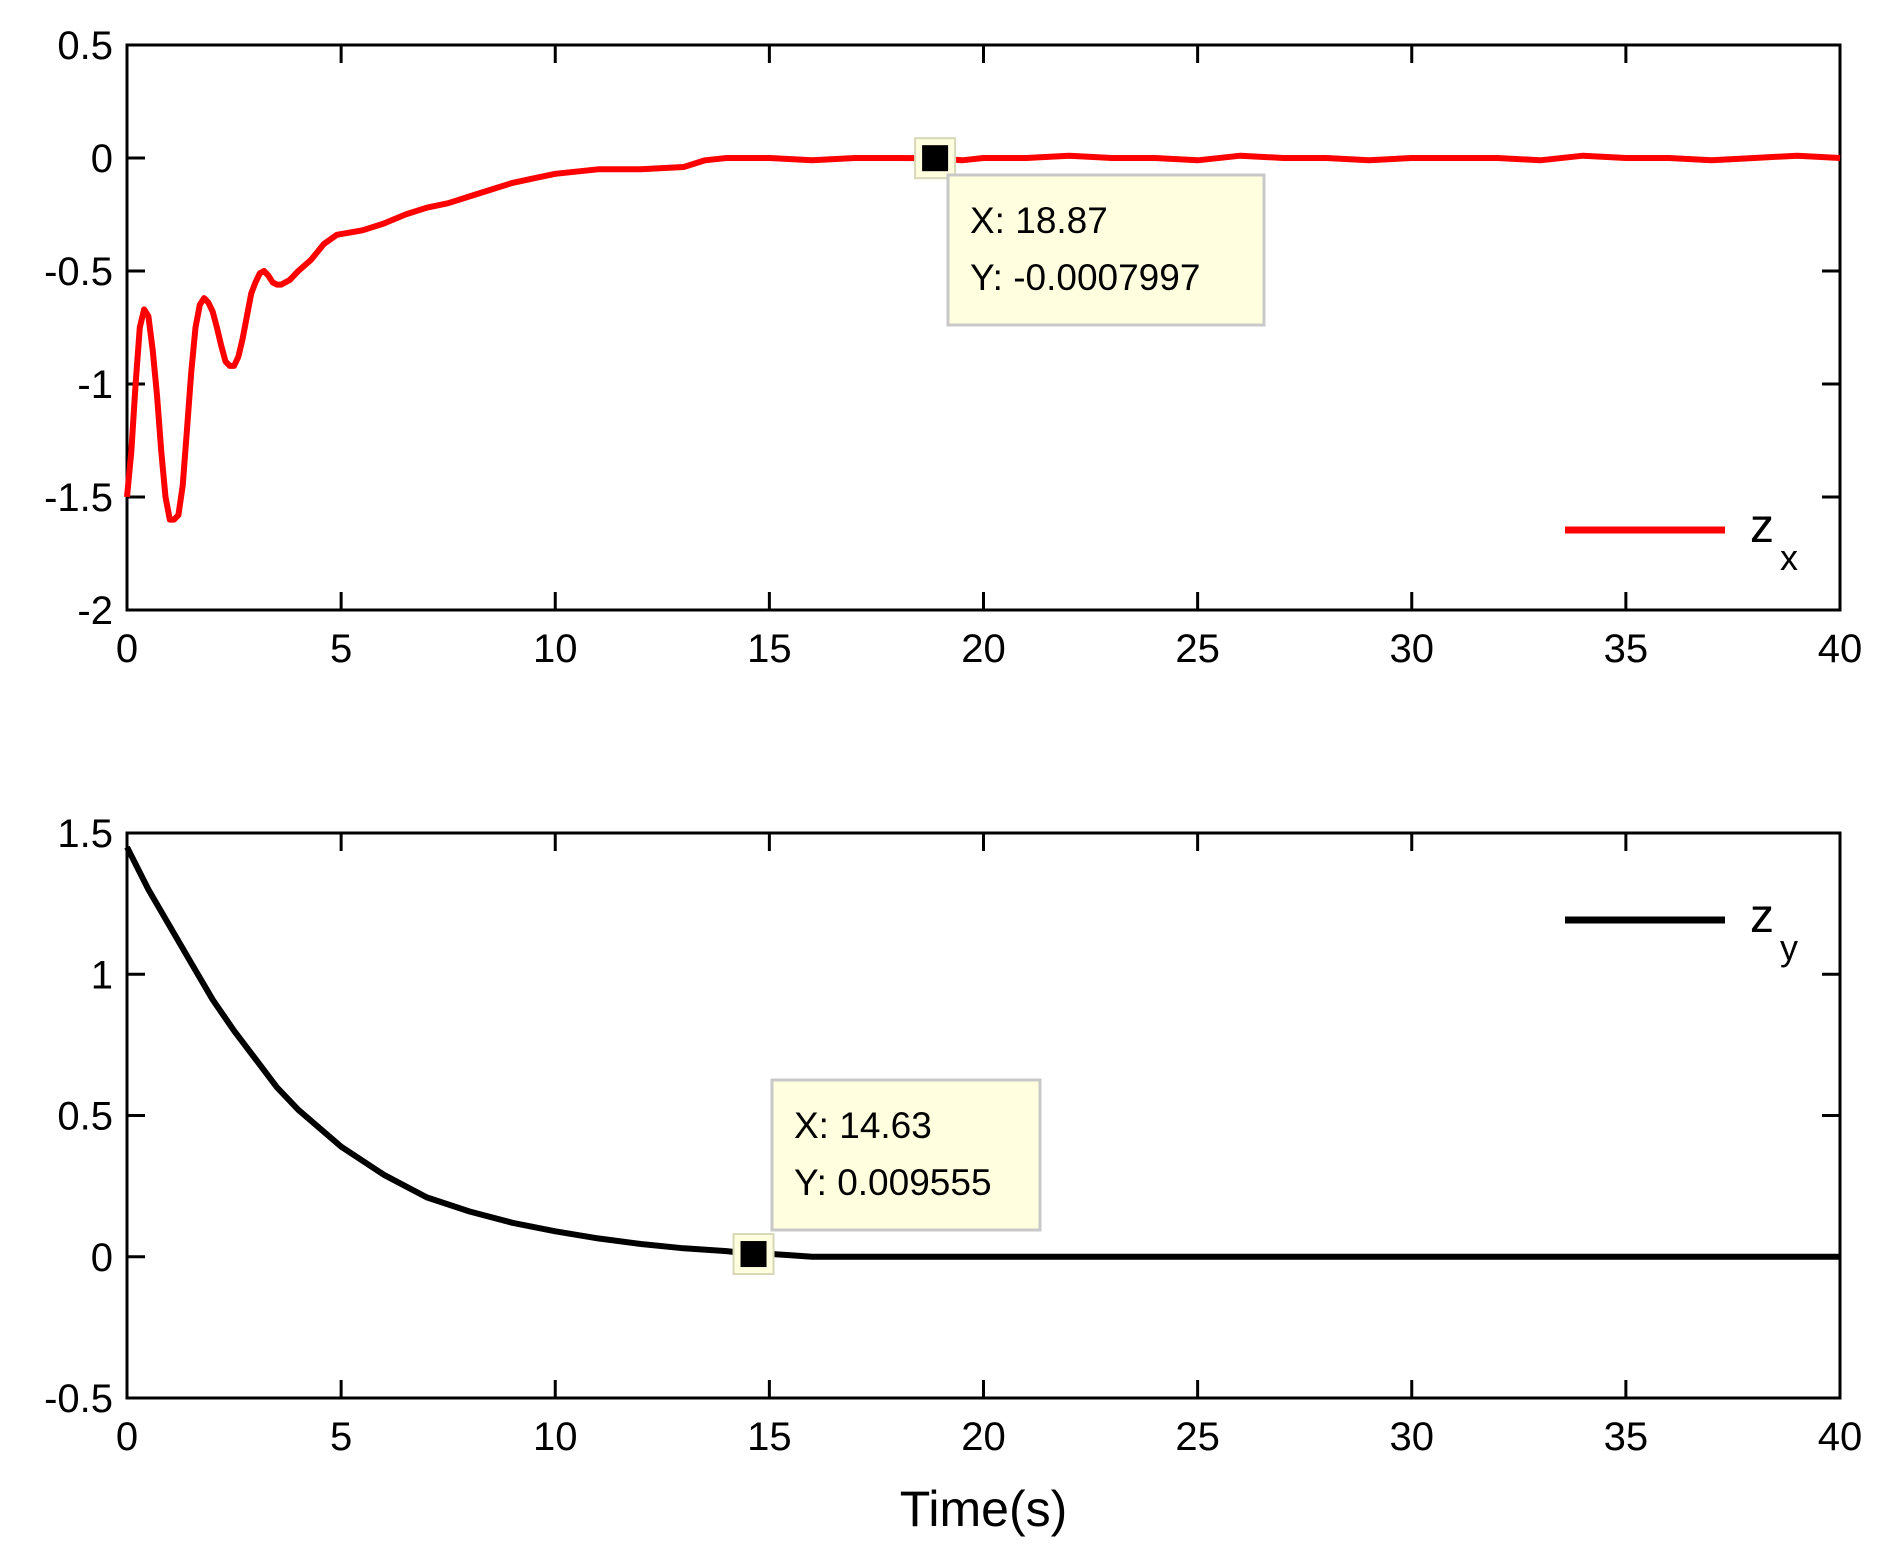 This screenshot has width=1886, height=1552. Describe the element at coordinates (95, 611) in the screenshot. I see `y-tick-label: -2` at that location.